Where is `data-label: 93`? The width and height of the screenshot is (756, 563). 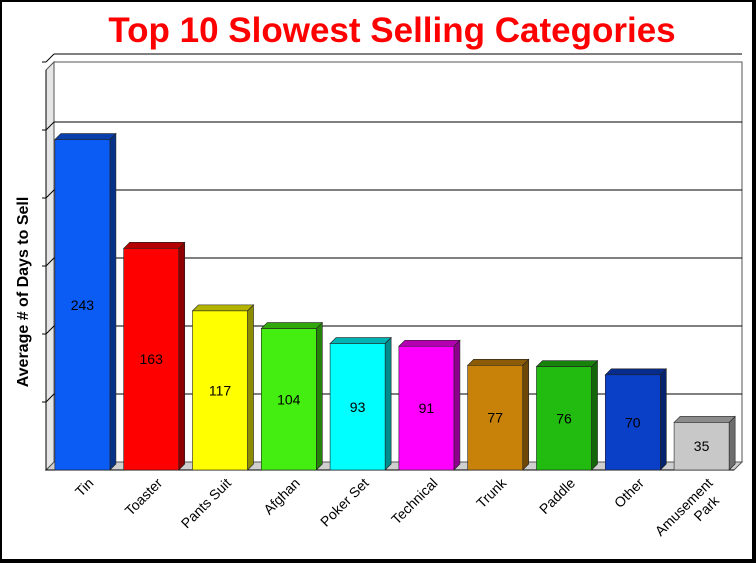 data-label: 93 is located at coordinates (358, 407).